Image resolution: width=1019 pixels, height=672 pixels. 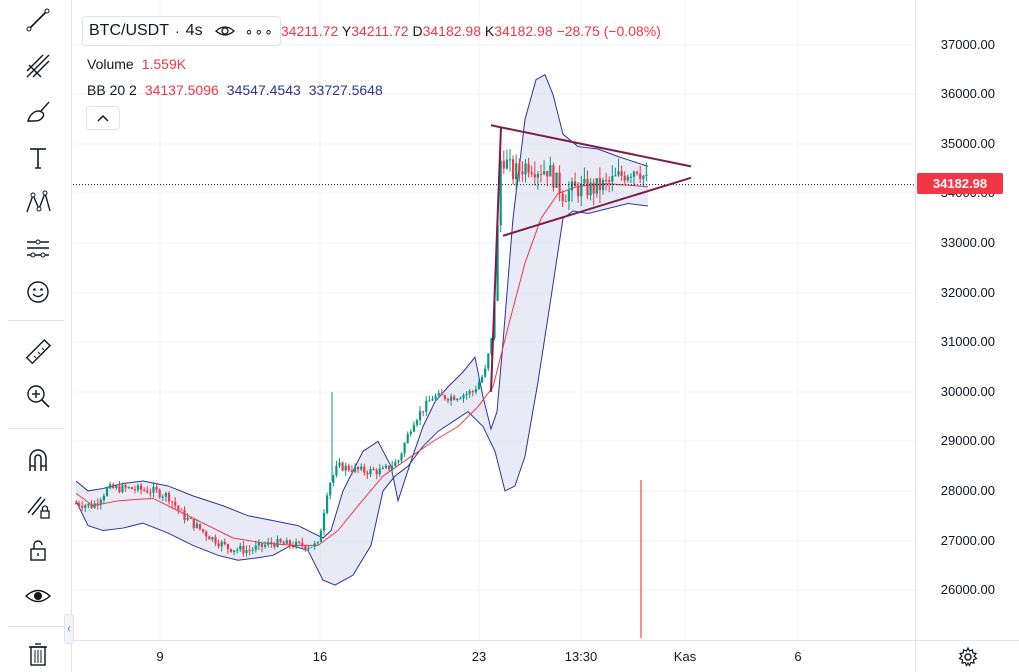 I want to click on ohlc-high-label: Y, so click(x=346, y=31).